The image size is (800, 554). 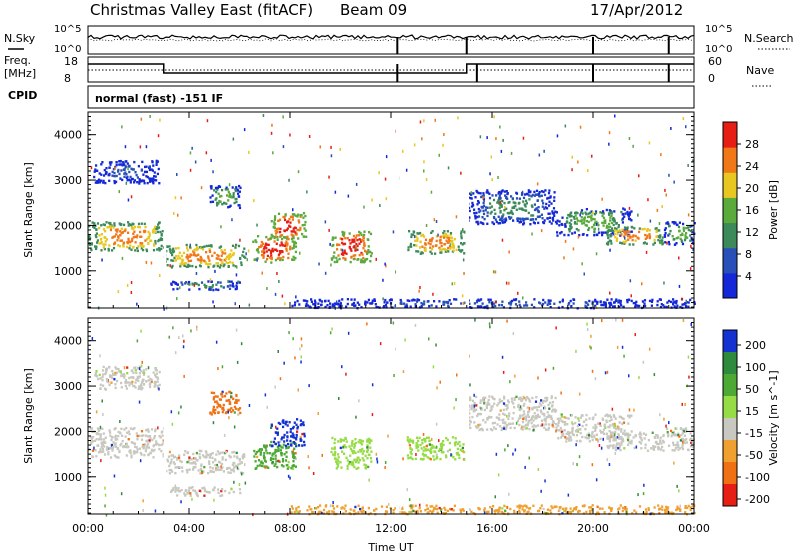 I want to click on colorbar-tick-label: 4, so click(x=748, y=276).